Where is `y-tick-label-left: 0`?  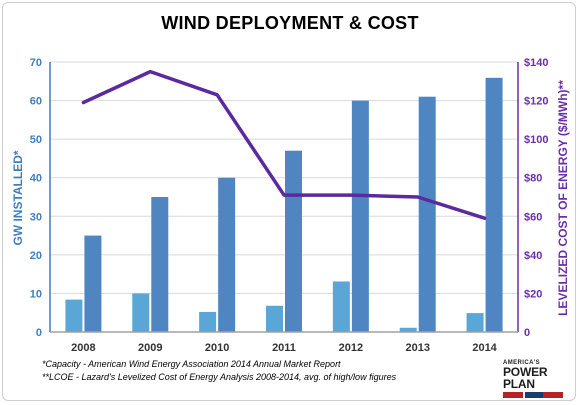 y-tick-label-left: 0 is located at coordinates (39, 333).